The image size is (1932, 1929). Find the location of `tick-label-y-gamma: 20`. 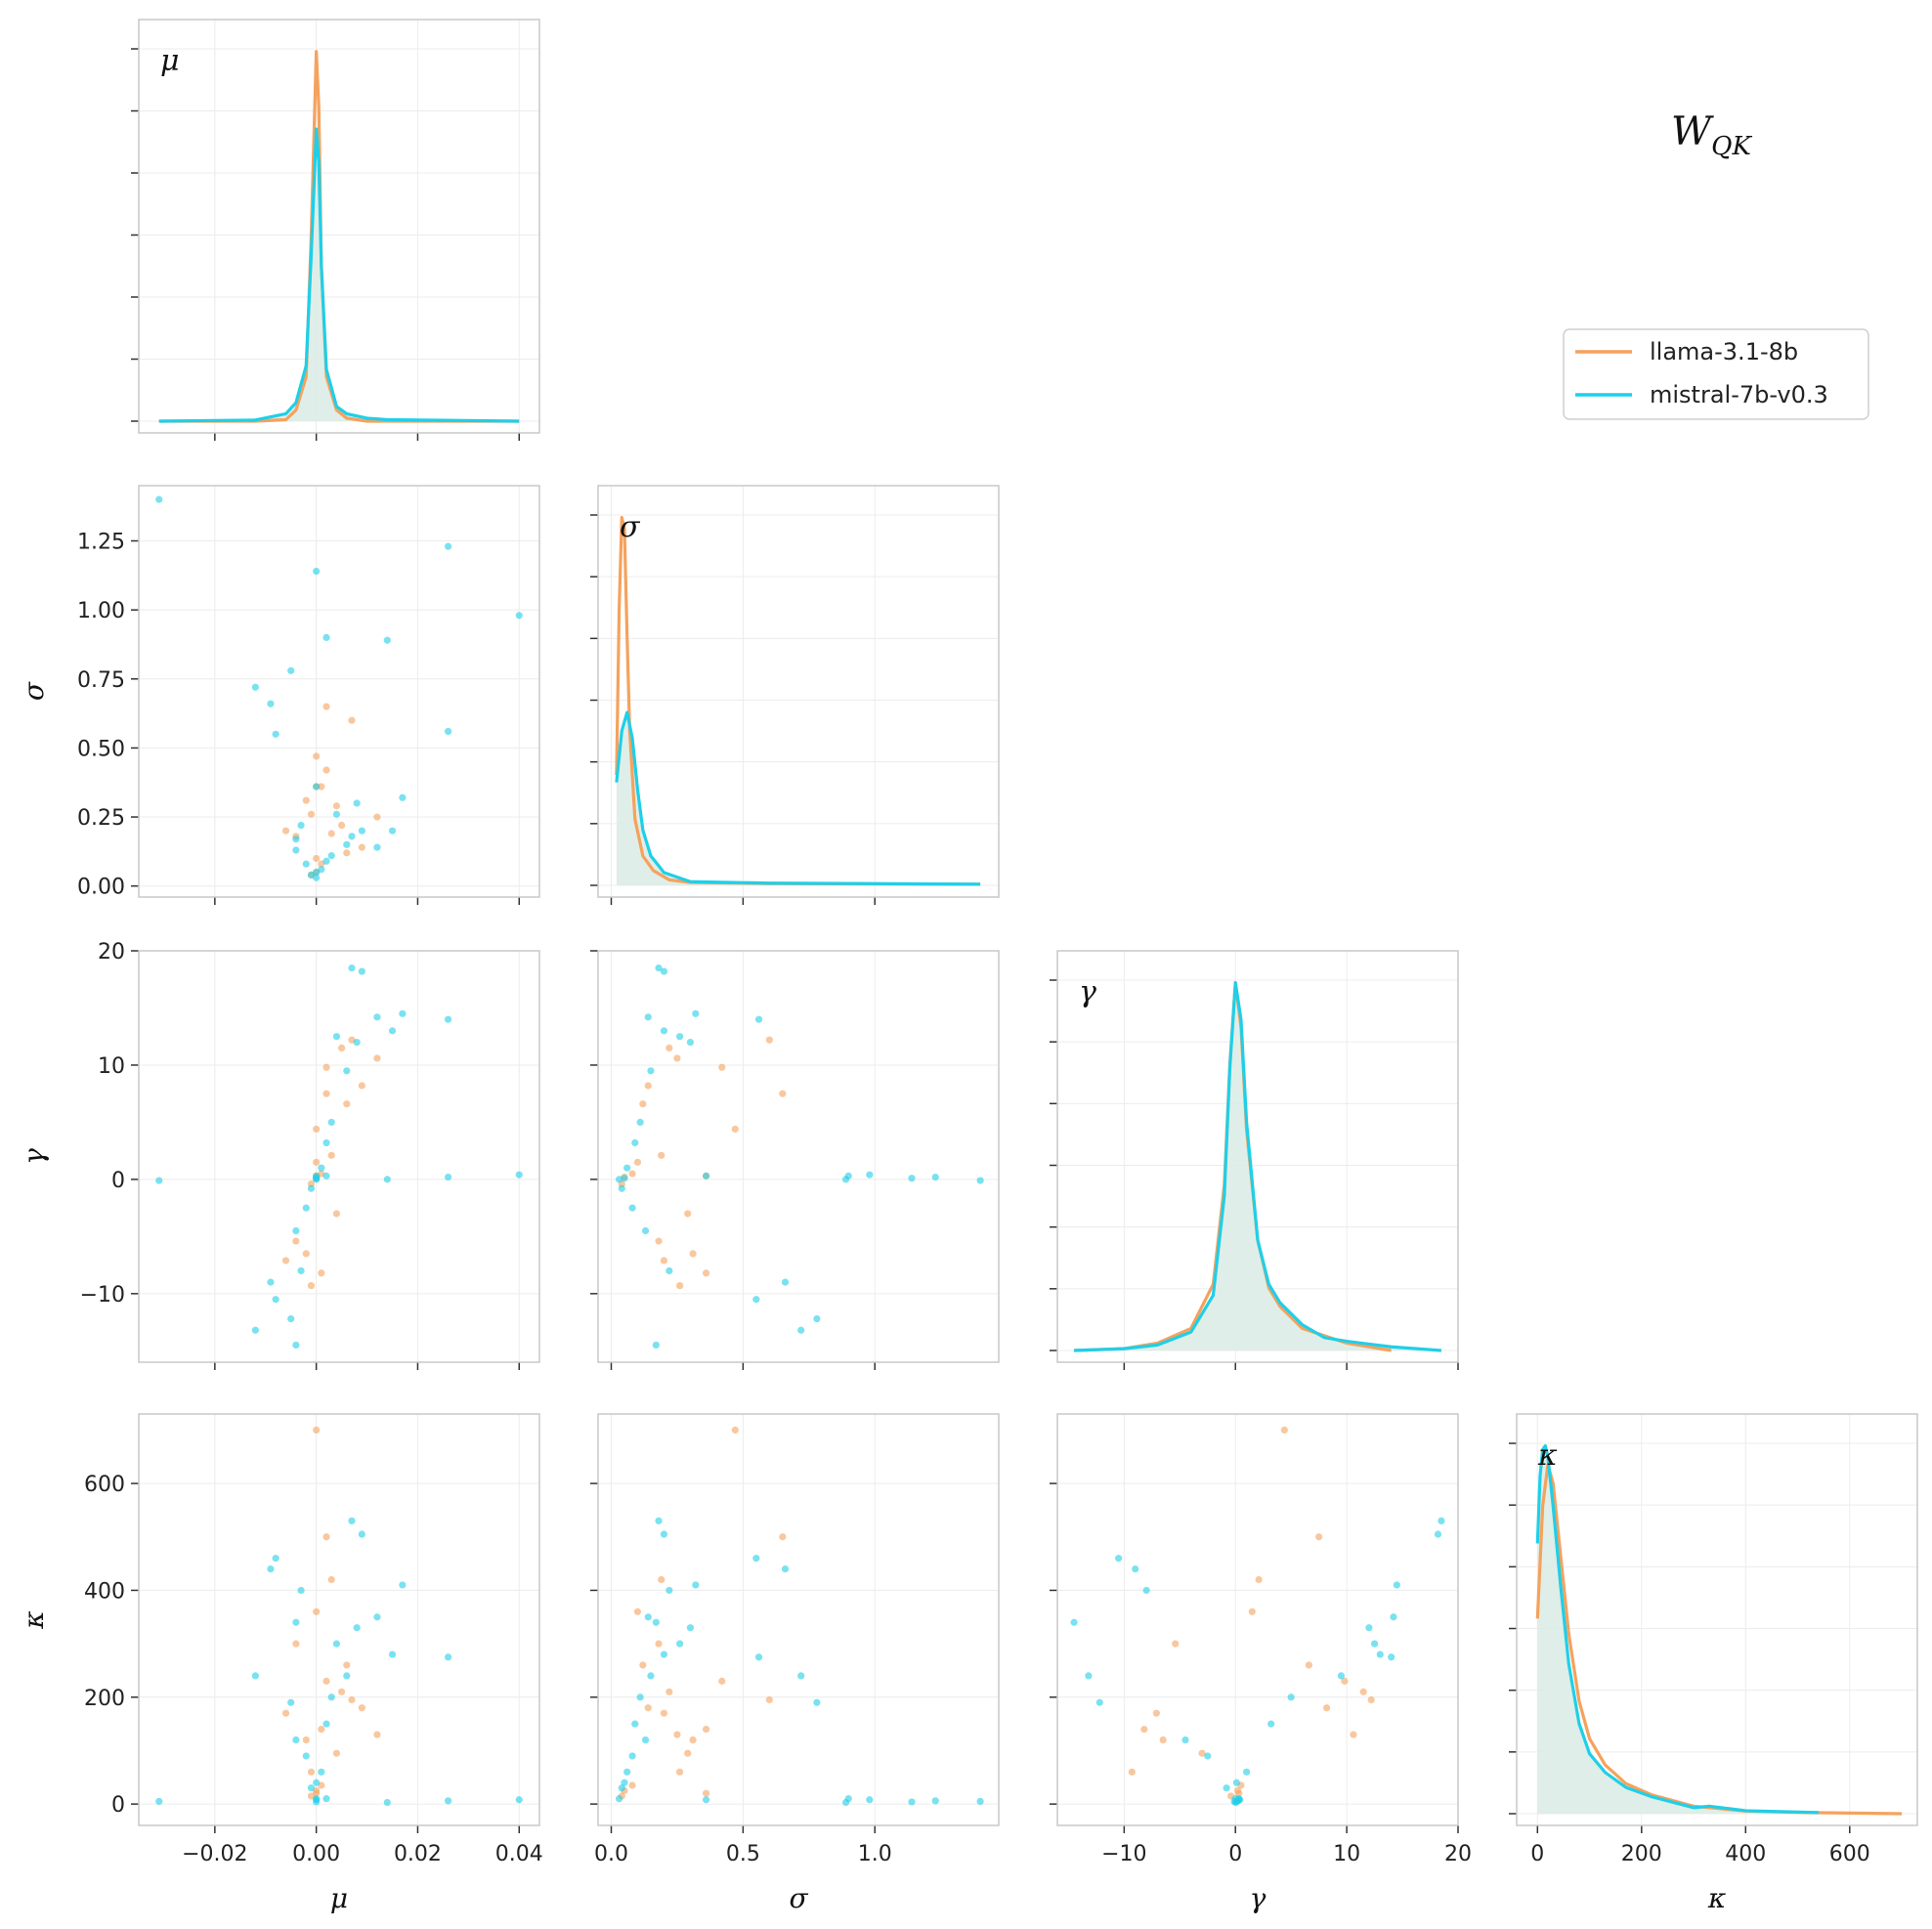

tick-label-y-gamma: 20 is located at coordinates (112, 952).